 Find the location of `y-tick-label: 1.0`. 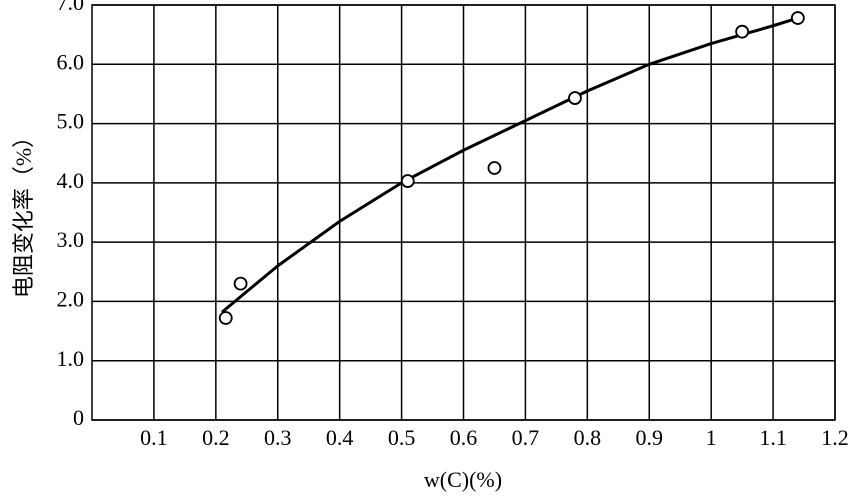

y-tick-label: 1.0 is located at coordinates (71, 358).